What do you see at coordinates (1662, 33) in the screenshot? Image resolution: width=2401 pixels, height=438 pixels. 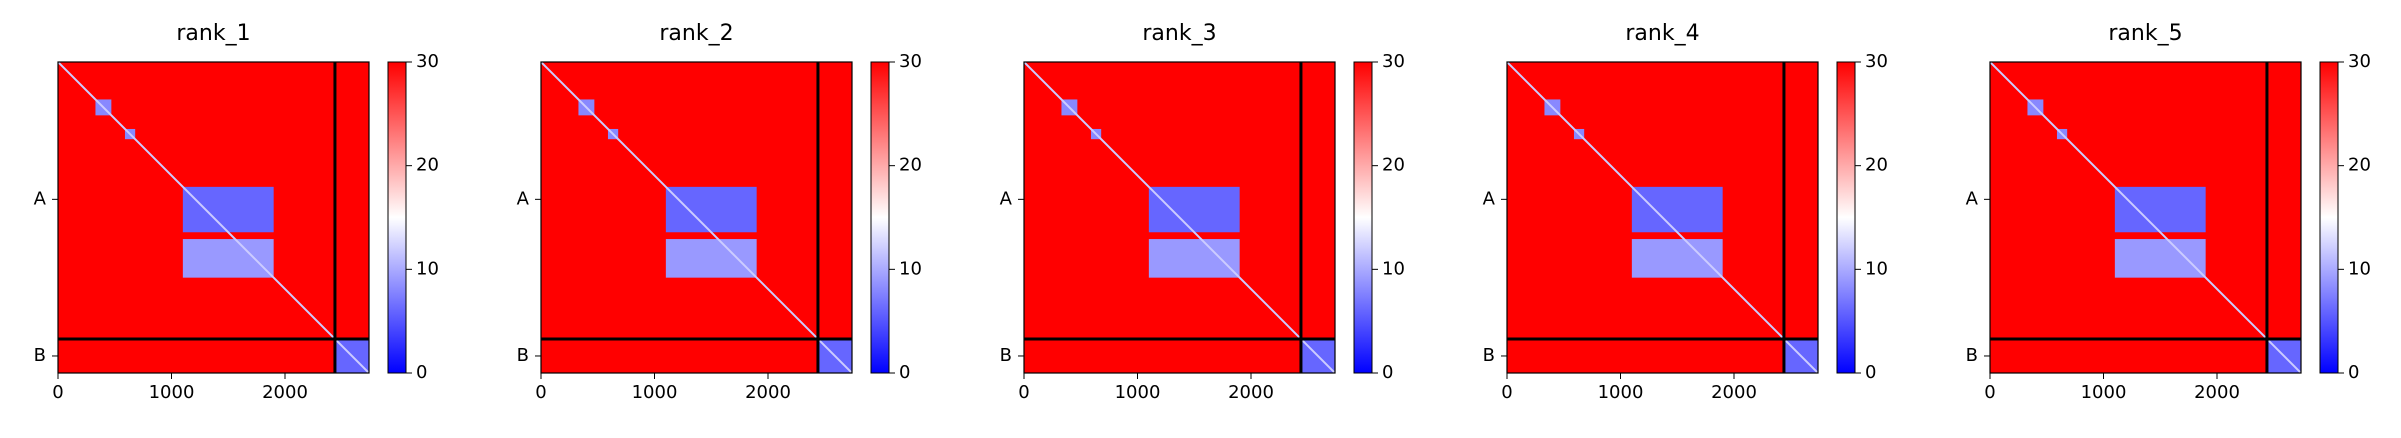 I see `chart-title: rank_4` at bounding box center [1662, 33].